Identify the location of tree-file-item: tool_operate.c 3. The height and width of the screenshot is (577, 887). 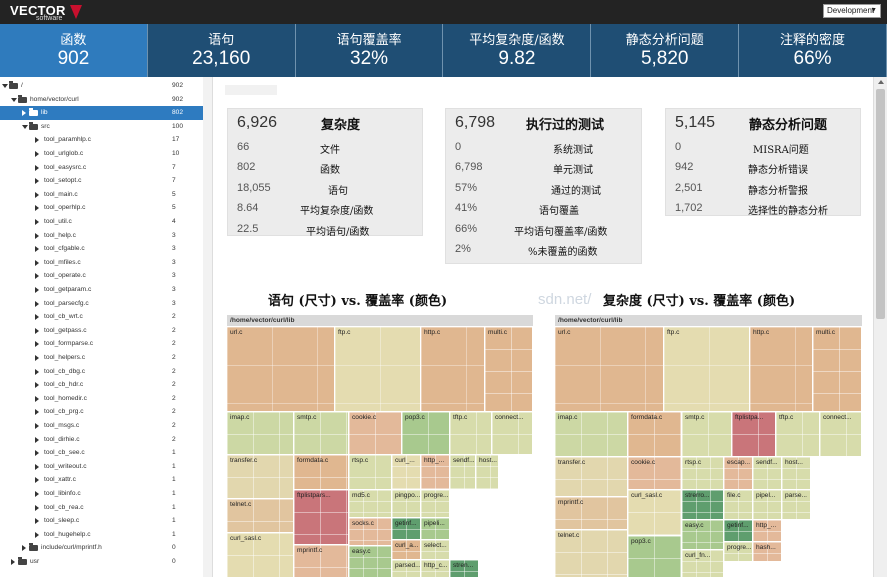
(101, 276).